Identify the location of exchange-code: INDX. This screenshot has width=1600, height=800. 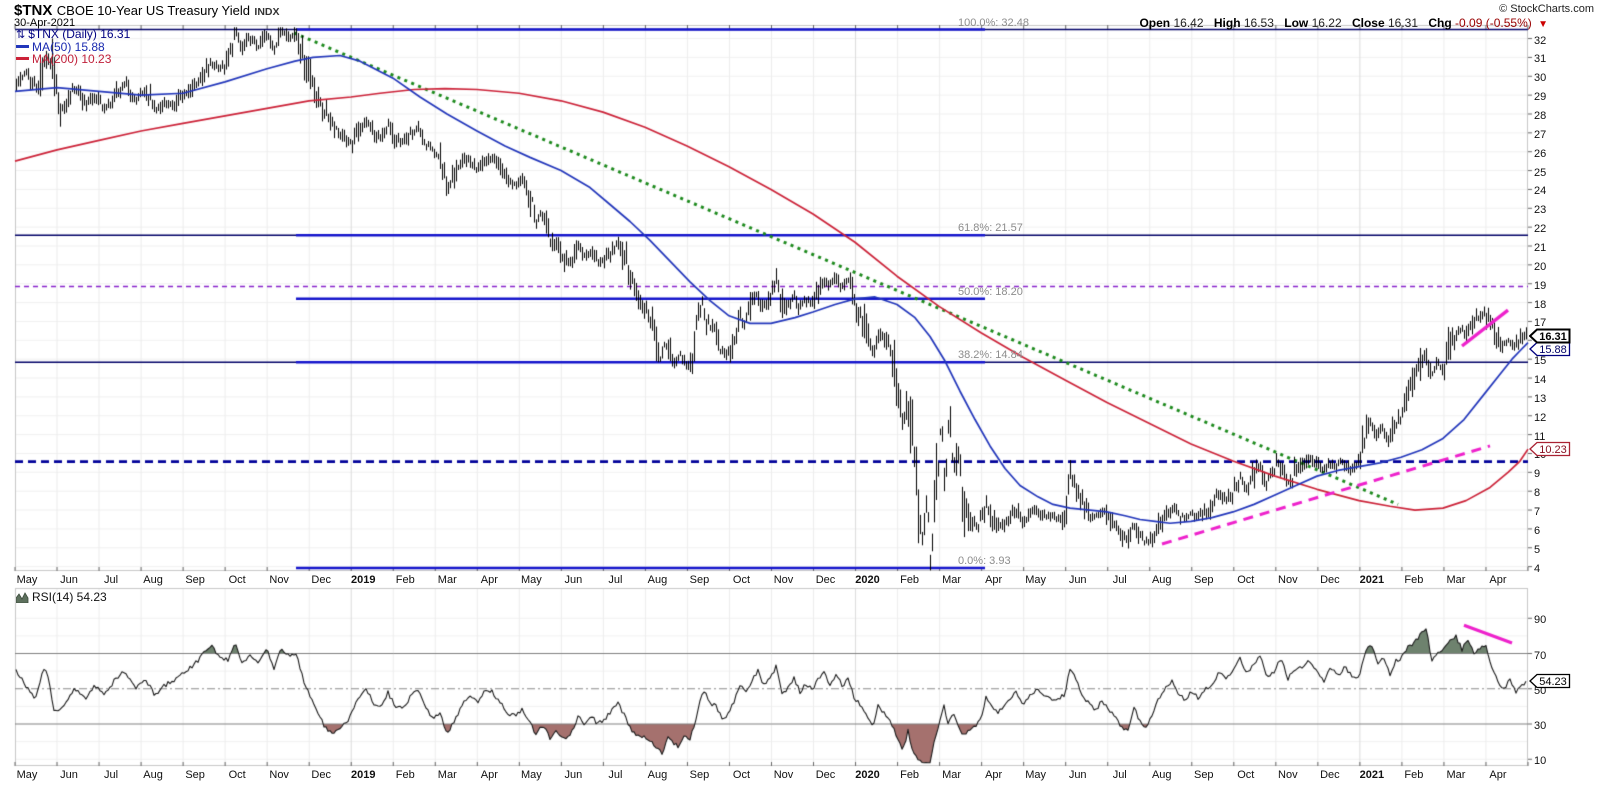
(267, 12).